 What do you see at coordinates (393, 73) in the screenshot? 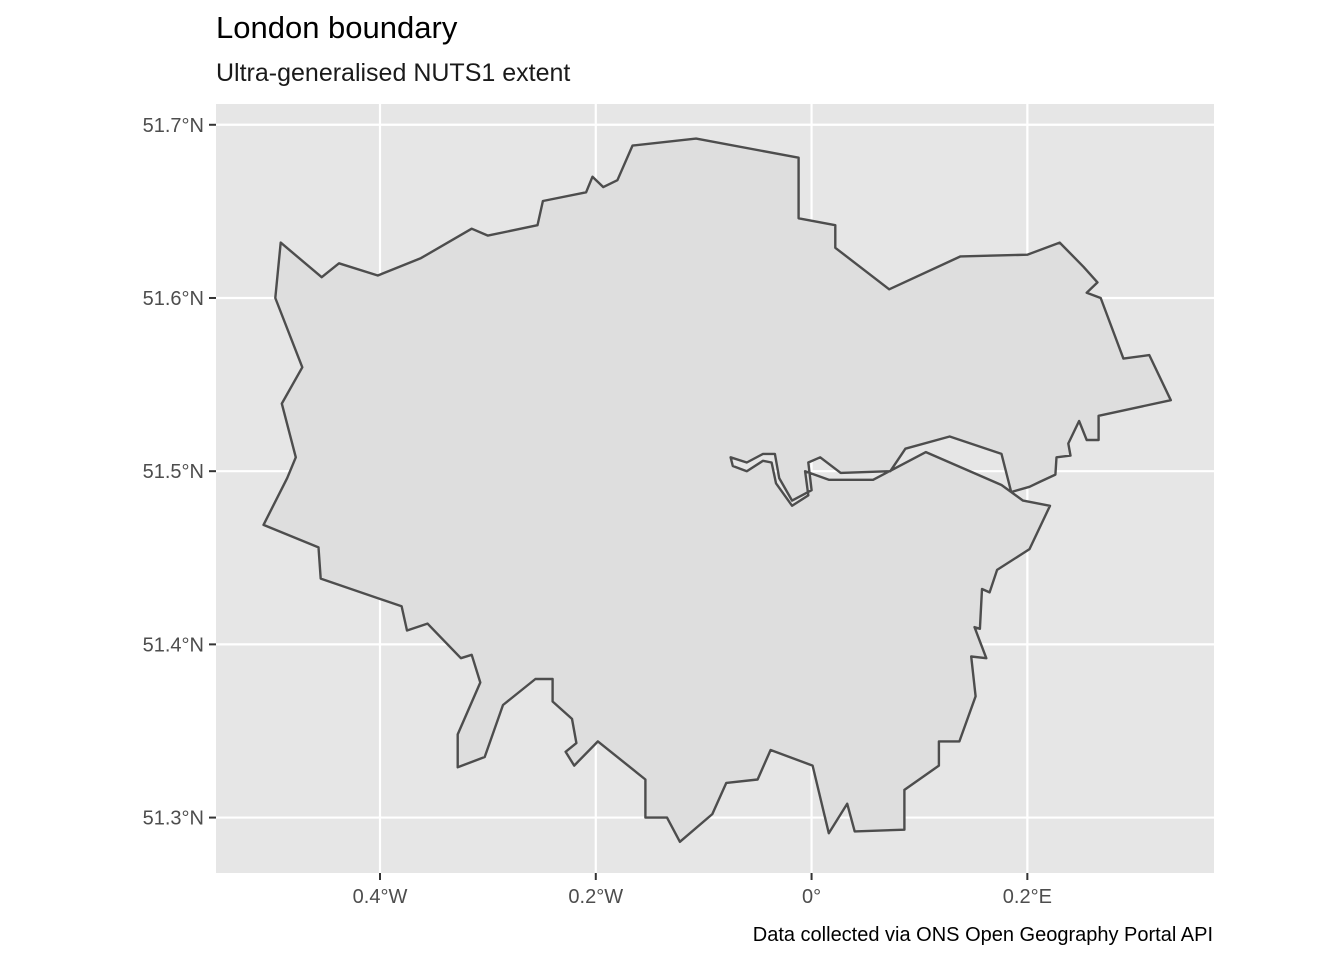
I see `map-subtitle: Ultra-generalised NUTS1 extent` at bounding box center [393, 73].